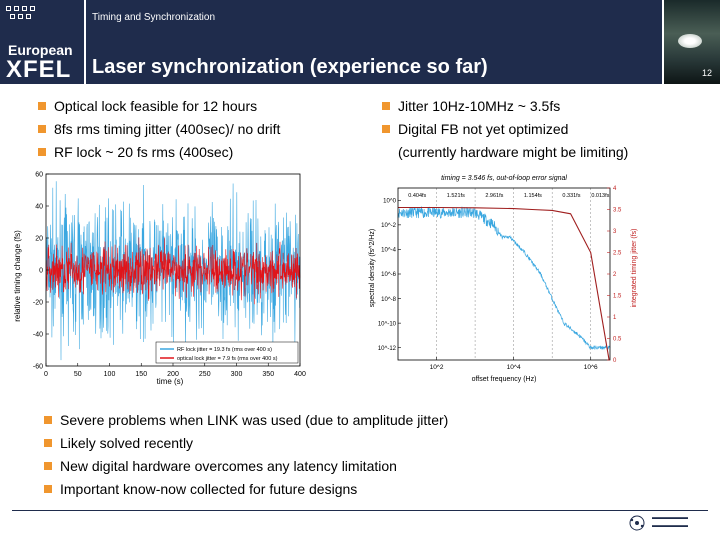 The width and height of the screenshot is (720, 540). I want to click on y-tick-label-right: 1.5, so click(617, 297).